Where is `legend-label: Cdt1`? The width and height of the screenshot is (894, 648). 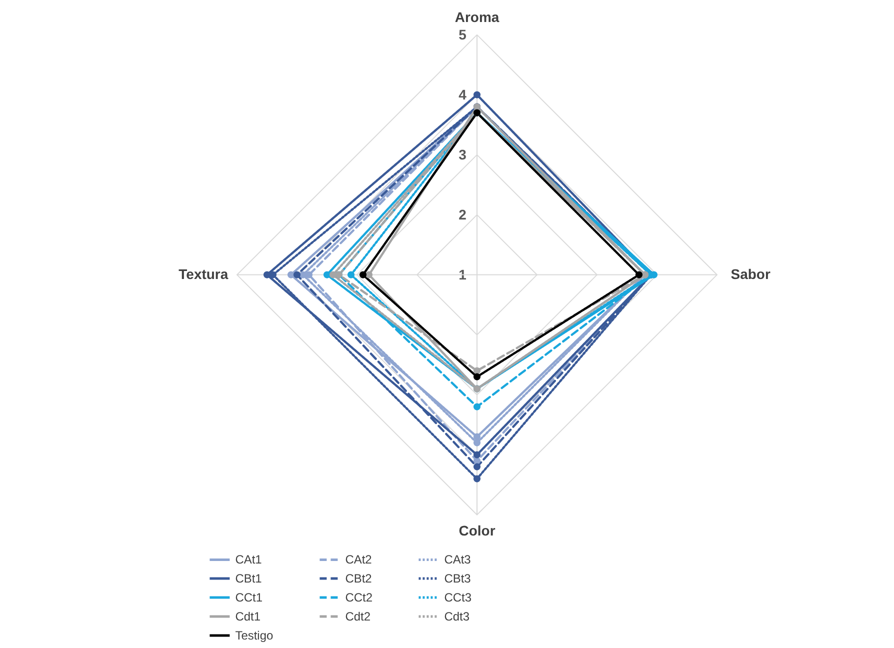 legend-label: Cdt1 is located at coordinates (248, 616).